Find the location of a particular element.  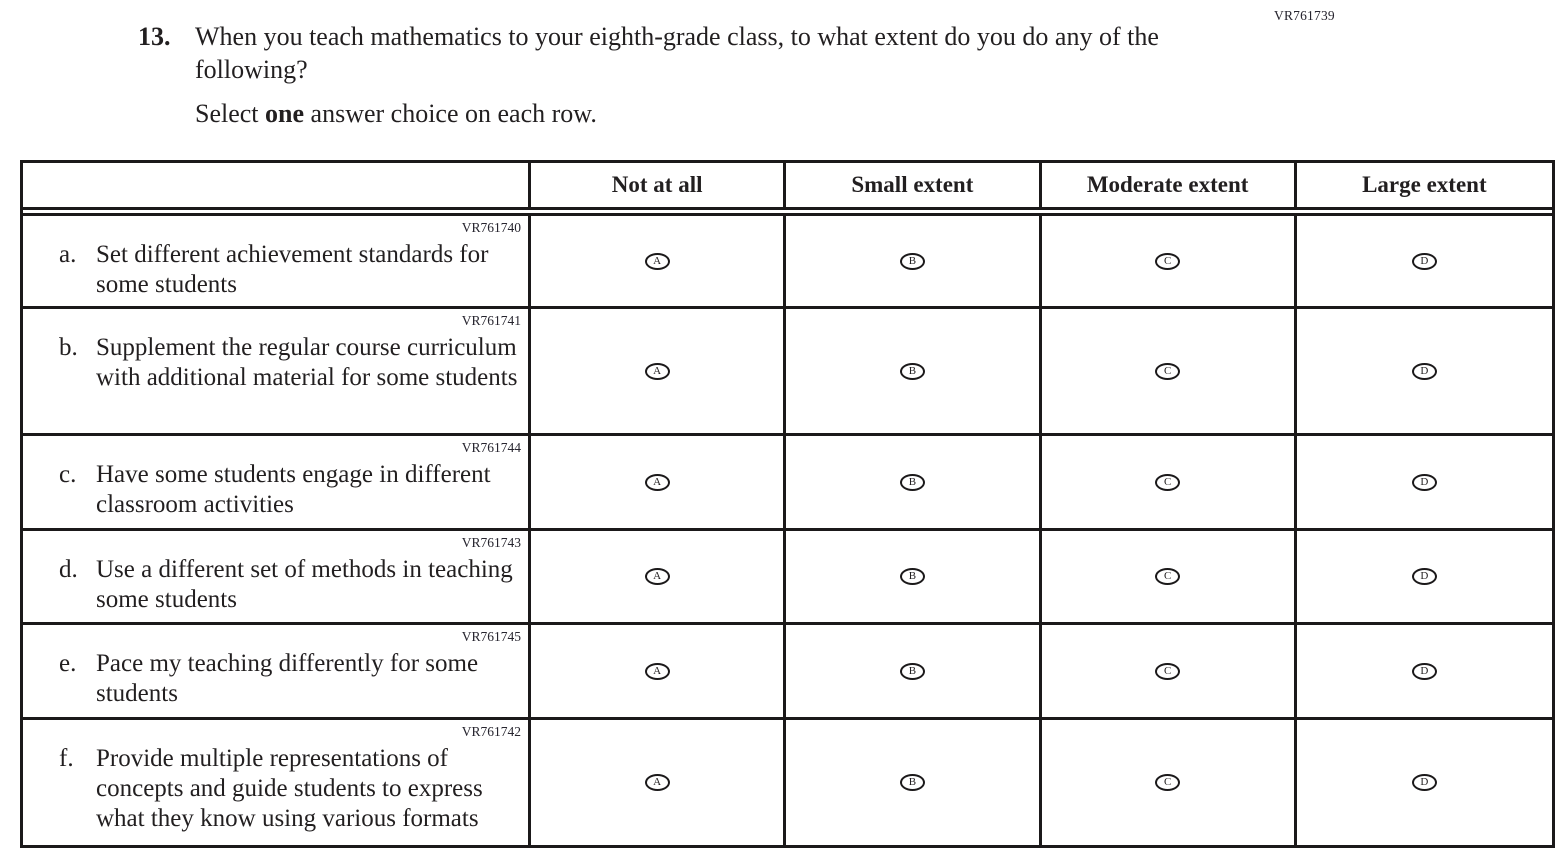

row-code-d: VR761743 is located at coordinates (491, 542).